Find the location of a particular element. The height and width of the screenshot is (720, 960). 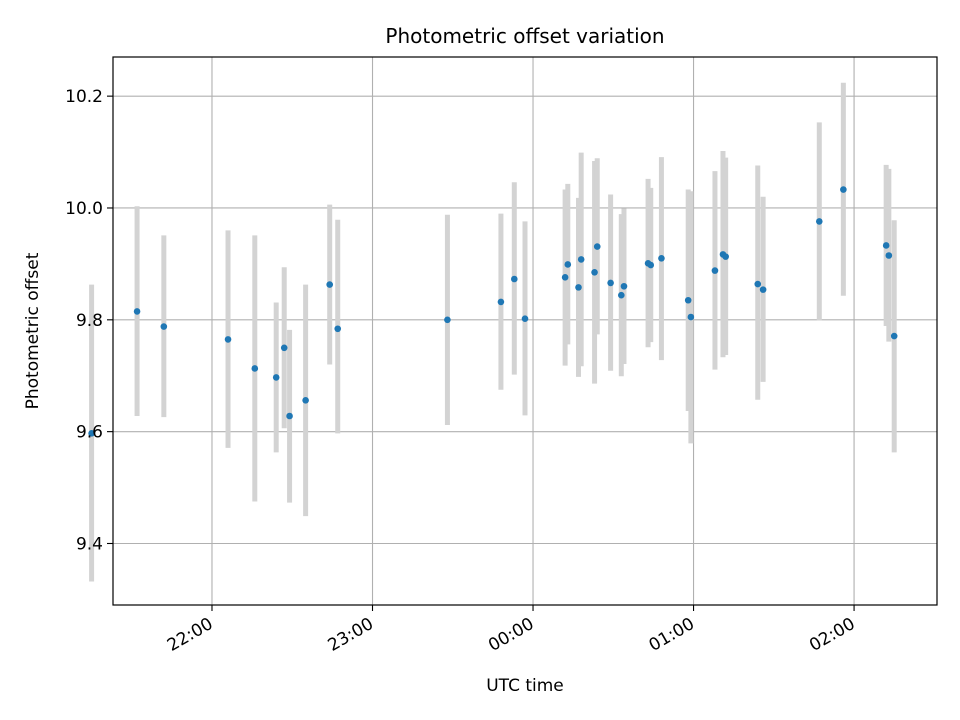

y-tick-label: 9.8 is located at coordinates (89, 321).